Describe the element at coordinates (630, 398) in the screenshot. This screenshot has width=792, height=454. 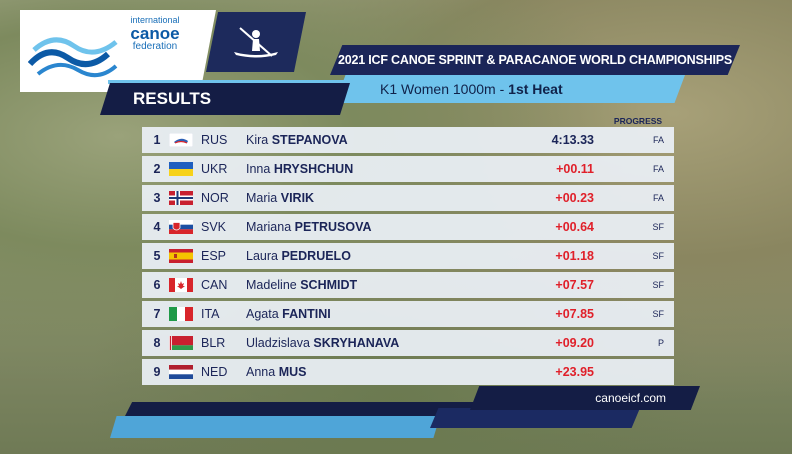
I see `website-label: canoeicf.com` at that location.